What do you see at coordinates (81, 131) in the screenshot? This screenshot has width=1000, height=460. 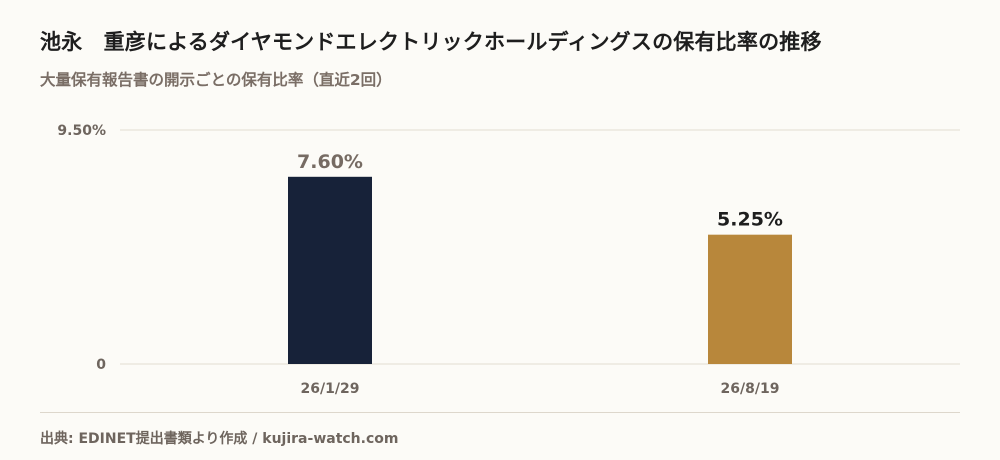 I see `y-tick-label: 9.50%` at bounding box center [81, 131].